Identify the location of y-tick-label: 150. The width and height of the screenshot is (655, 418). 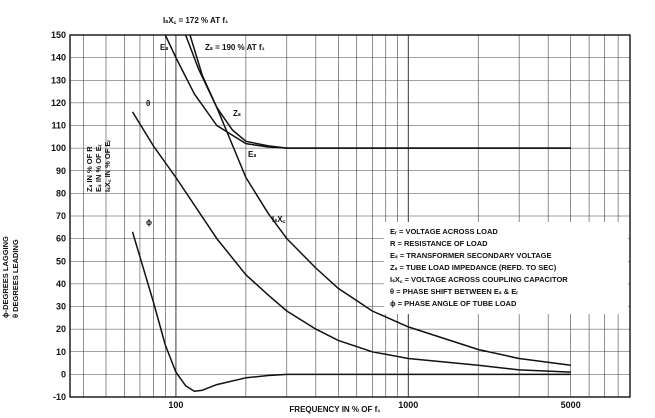
(58, 35).